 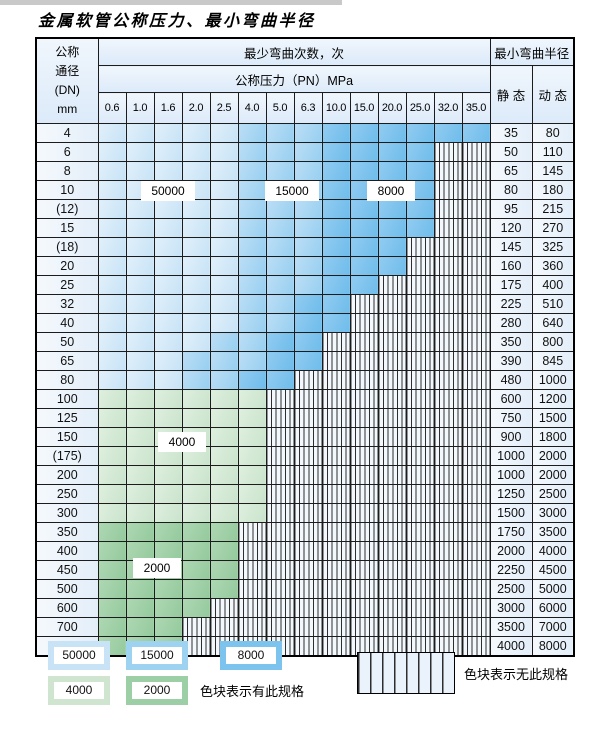 What do you see at coordinates (305, 475) in the screenshot?
I see `table-row: 200 1000 2000` at bounding box center [305, 475].